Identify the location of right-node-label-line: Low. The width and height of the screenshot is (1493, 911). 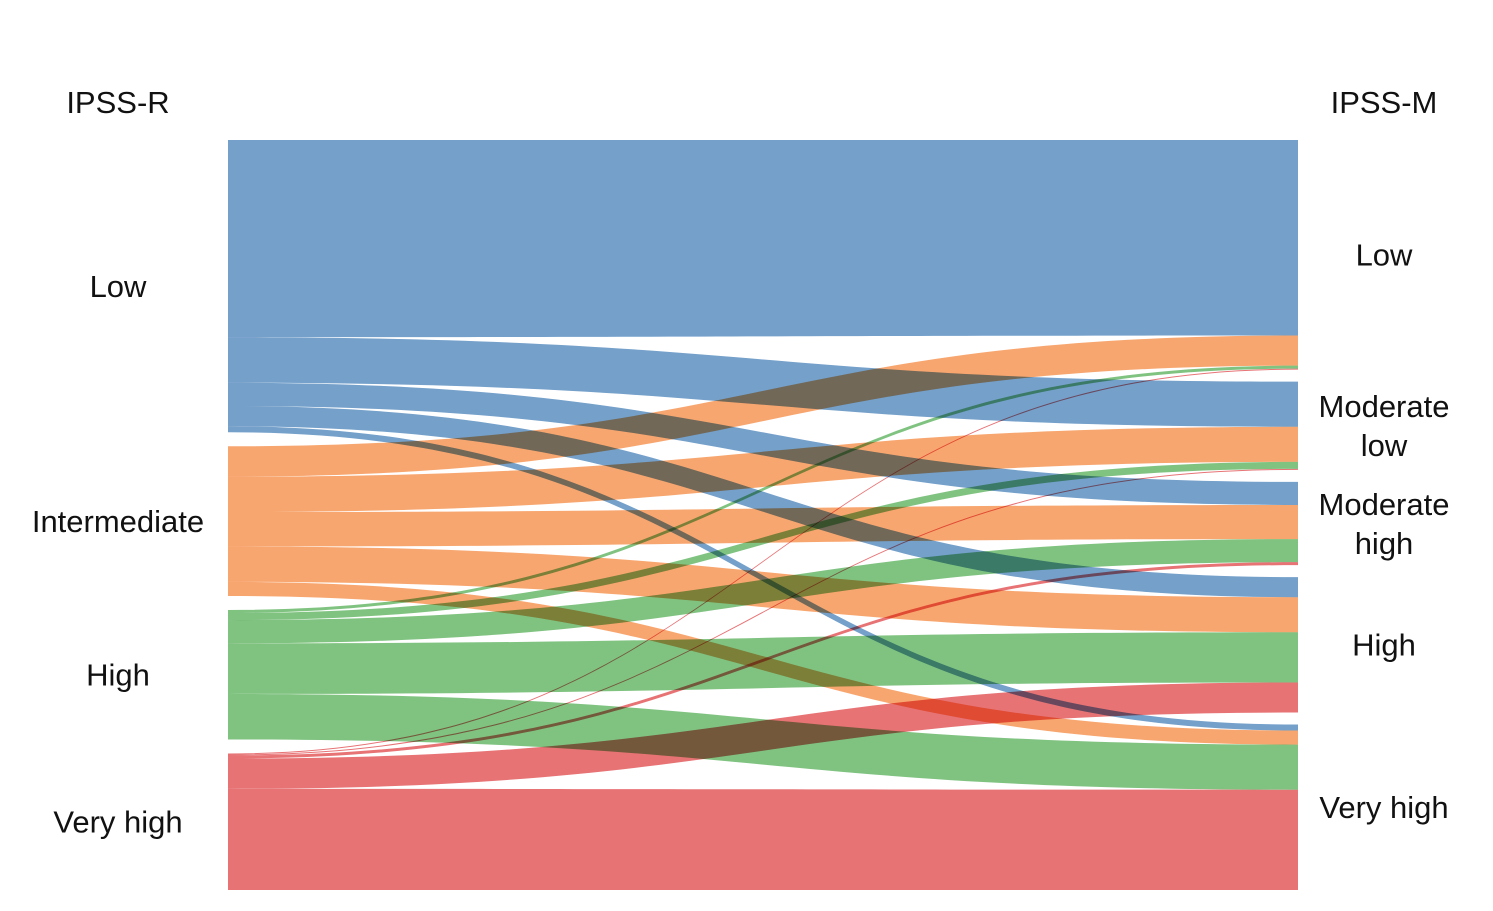
(1384, 255).